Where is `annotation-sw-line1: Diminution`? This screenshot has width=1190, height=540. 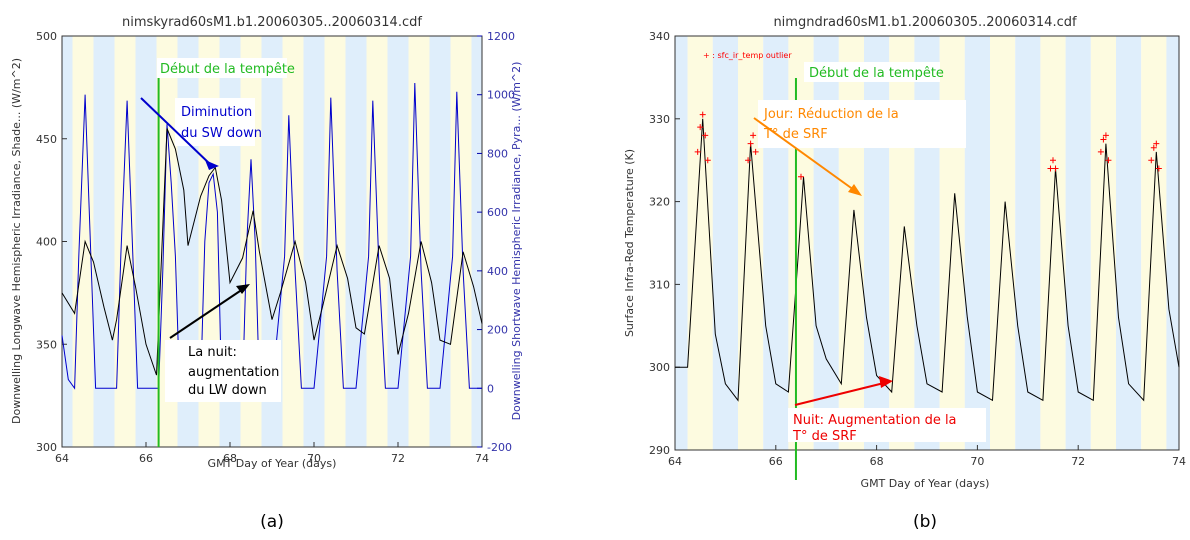 annotation-sw-line1: Diminution is located at coordinates (216, 112).